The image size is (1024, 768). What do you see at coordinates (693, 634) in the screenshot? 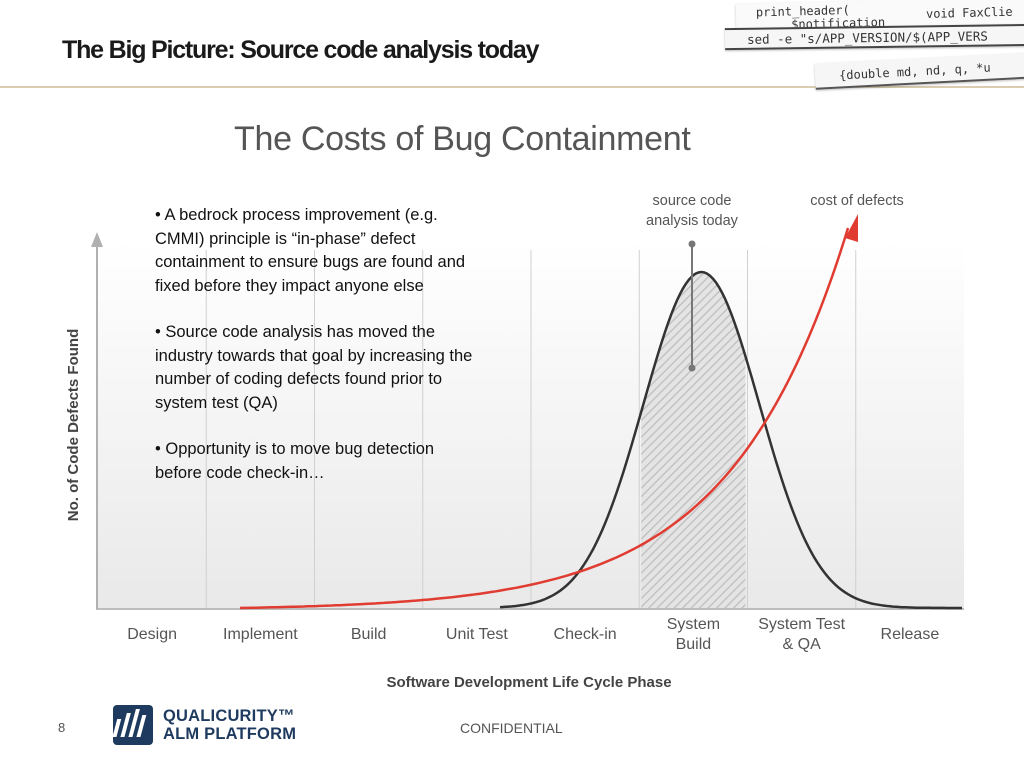
I see `x-tick-label: System Build` at bounding box center [693, 634].